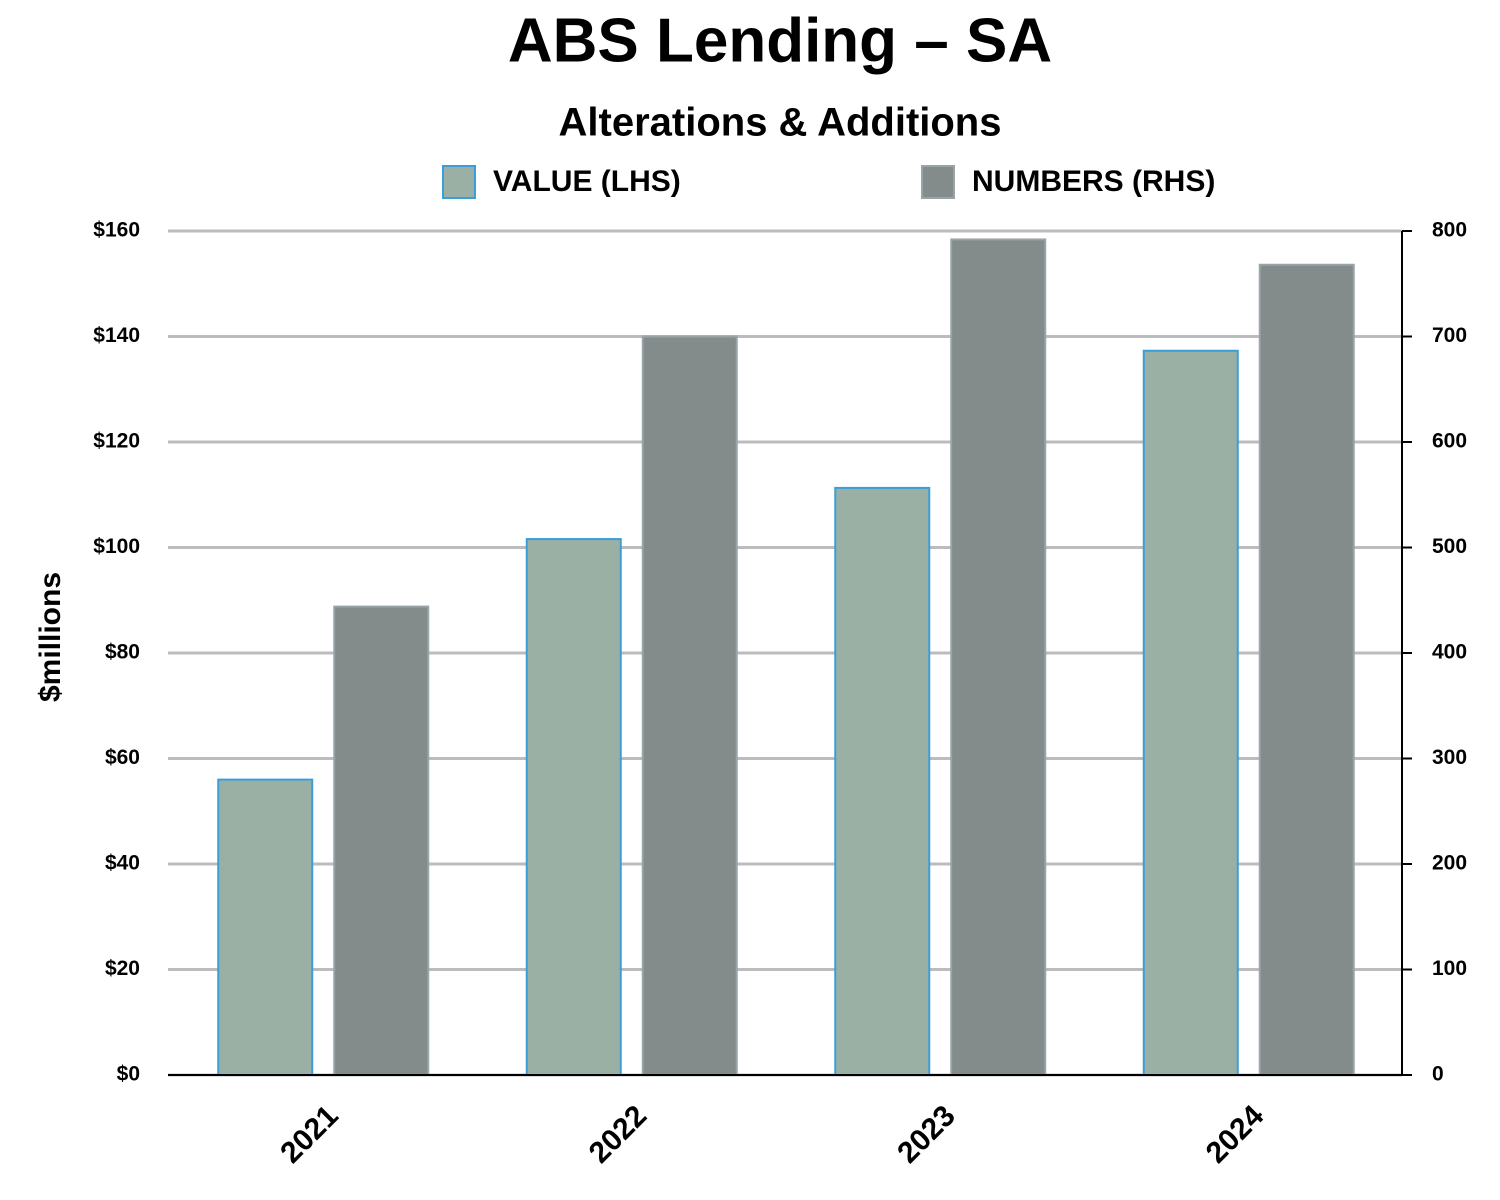  Describe the element at coordinates (122, 968) in the screenshot. I see `y-tick-label: $20` at that location.